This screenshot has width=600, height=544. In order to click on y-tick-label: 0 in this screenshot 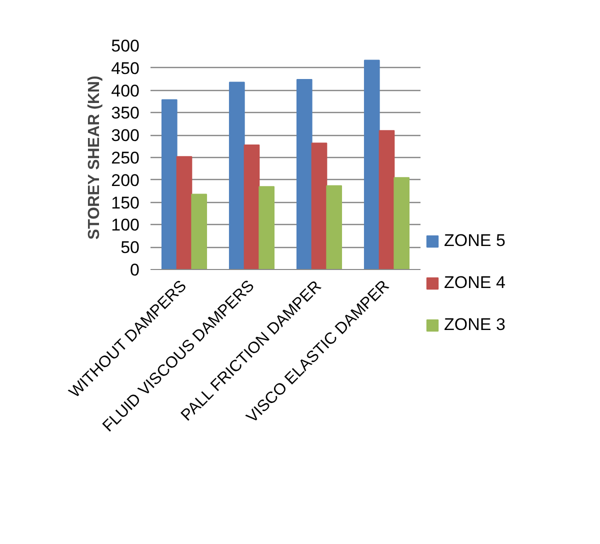, I will do `click(135, 270)`.